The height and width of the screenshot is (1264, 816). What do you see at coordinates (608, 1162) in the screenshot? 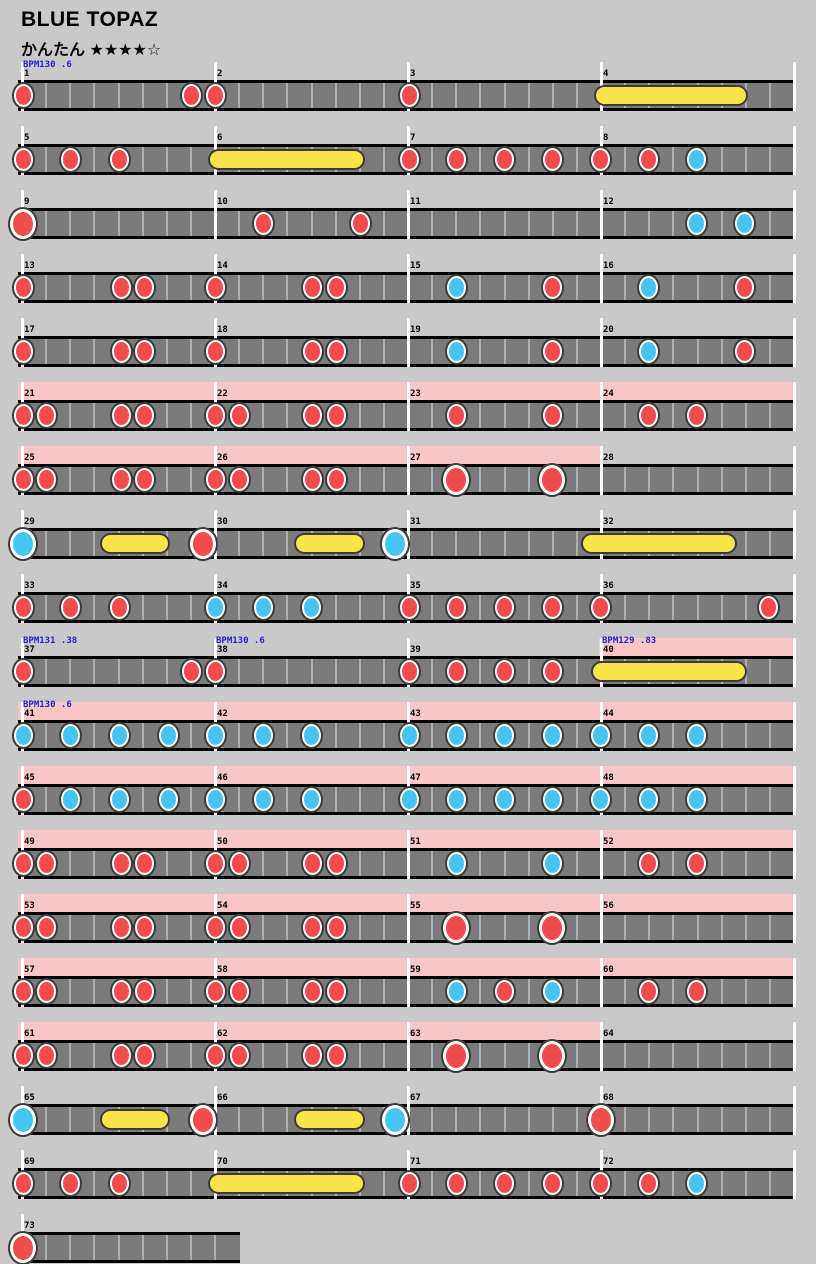
I see `measure-number: 72` at bounding box center [608, 1162].